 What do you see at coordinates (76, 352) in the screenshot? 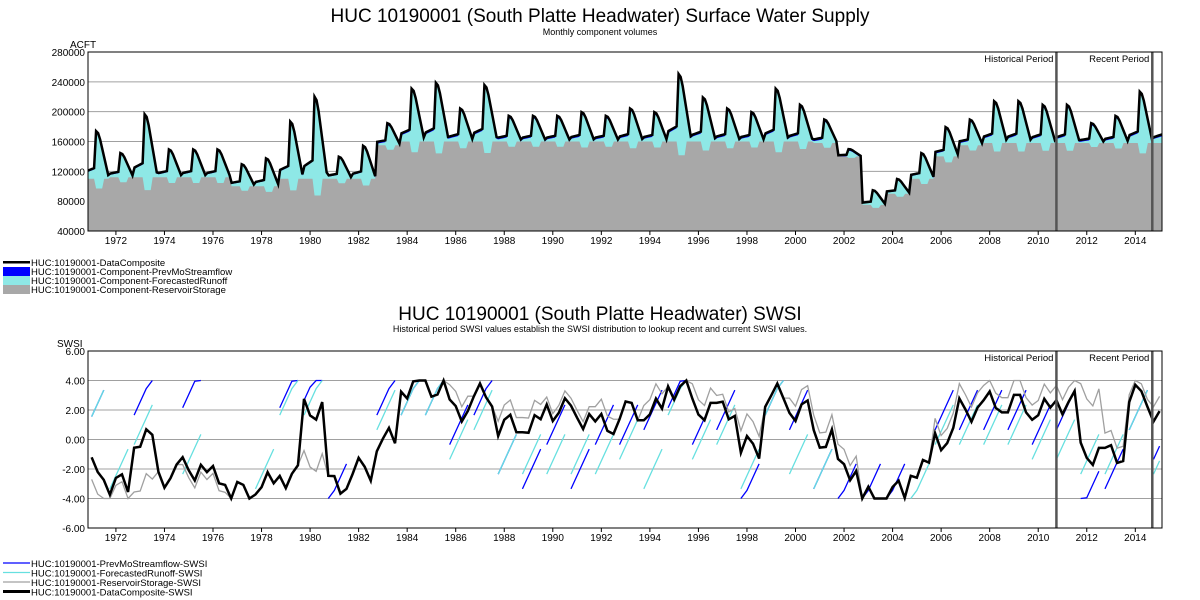
I see `y-tick-label: 6.00` at bounding box center [76, 352].